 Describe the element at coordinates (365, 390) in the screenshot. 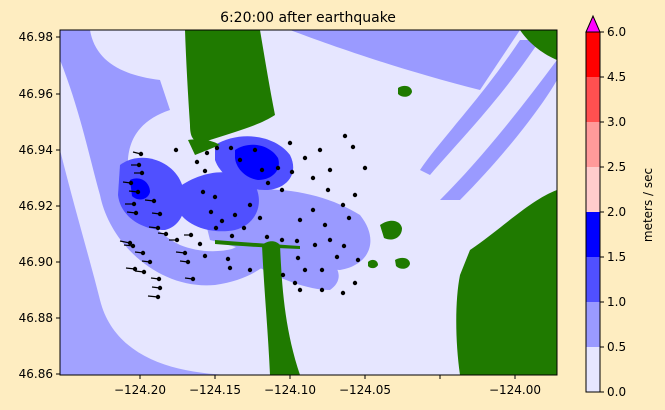

I see `x-tick-label: −124.05` at that location.